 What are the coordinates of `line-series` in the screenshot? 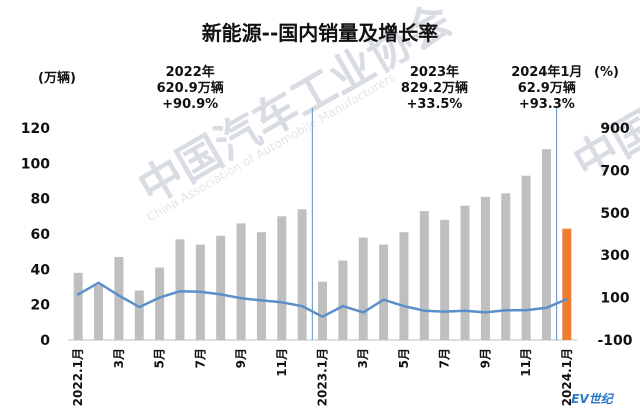 It's located at (322, 299).